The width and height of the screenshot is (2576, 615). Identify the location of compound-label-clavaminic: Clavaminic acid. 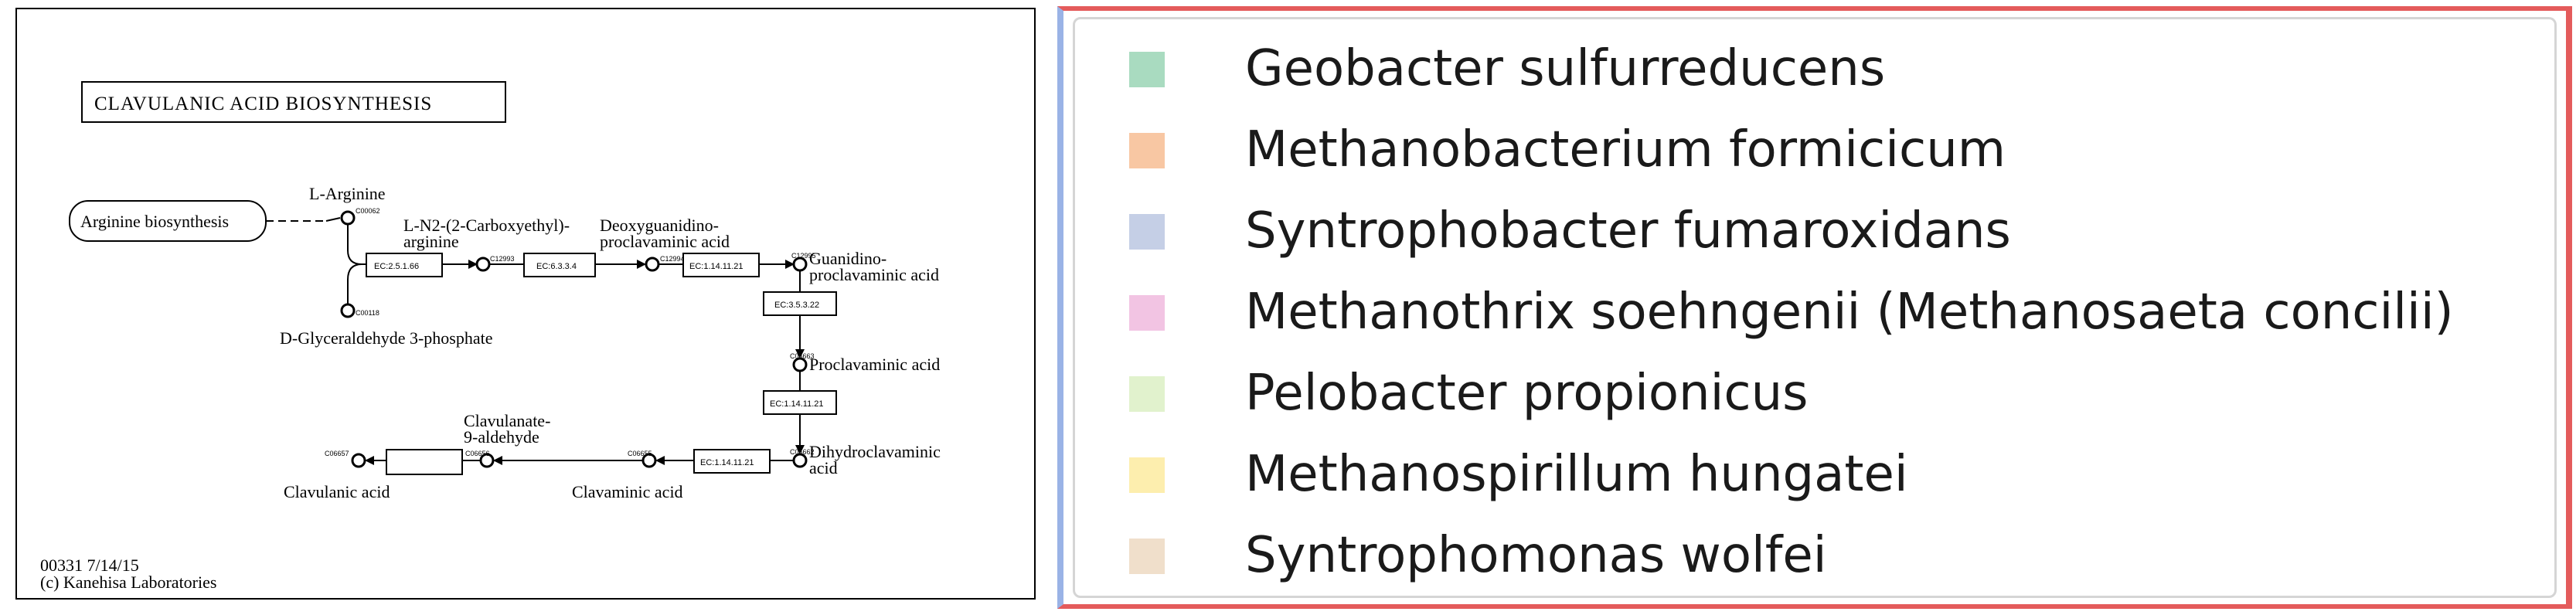
(627, 491).